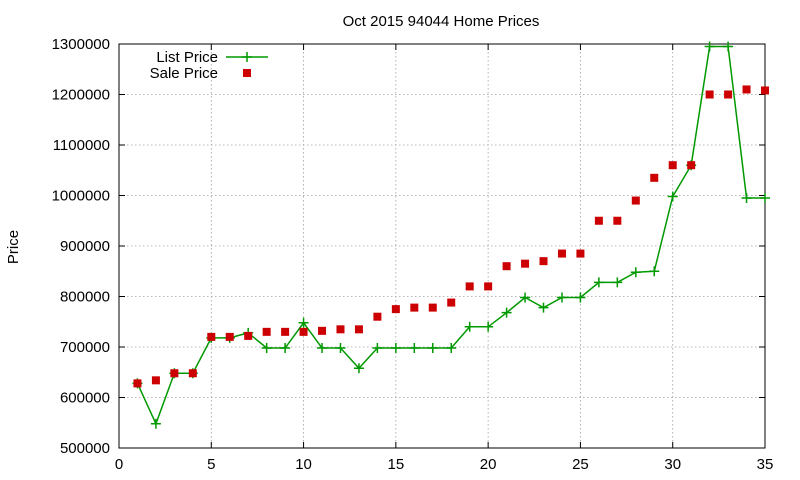 This screenshot has width=800, height=480. Describe the element at coordinates (13, 247) in the screenshot. I see `y-axis-label: Price` at that location.